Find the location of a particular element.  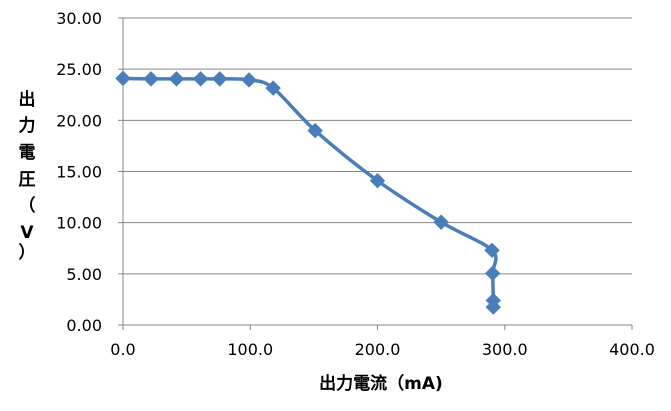

x-tick-label: 400.0 is located at coordinates (632, 349).